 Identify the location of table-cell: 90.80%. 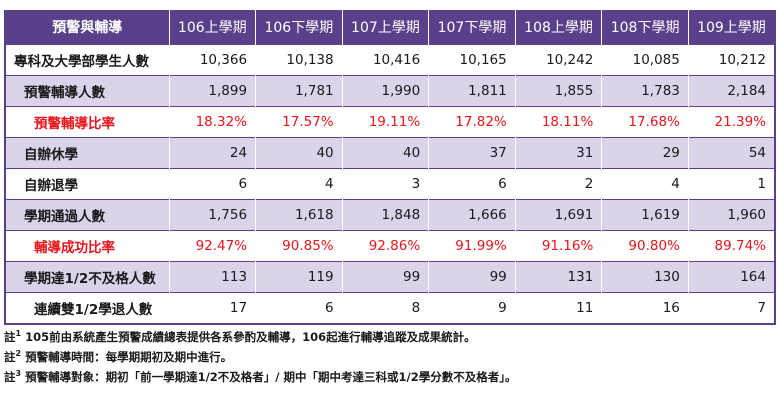
(645, 246).